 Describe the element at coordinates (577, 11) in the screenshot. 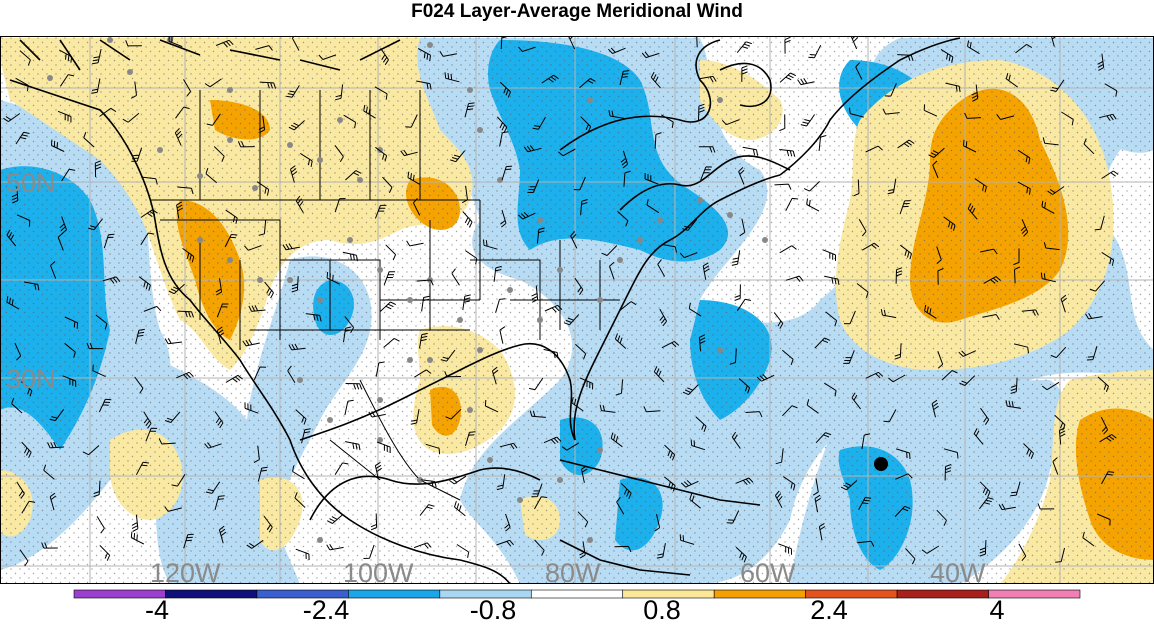

I see `map-title: F024 Layer-Average Meridional Wind` at that location.